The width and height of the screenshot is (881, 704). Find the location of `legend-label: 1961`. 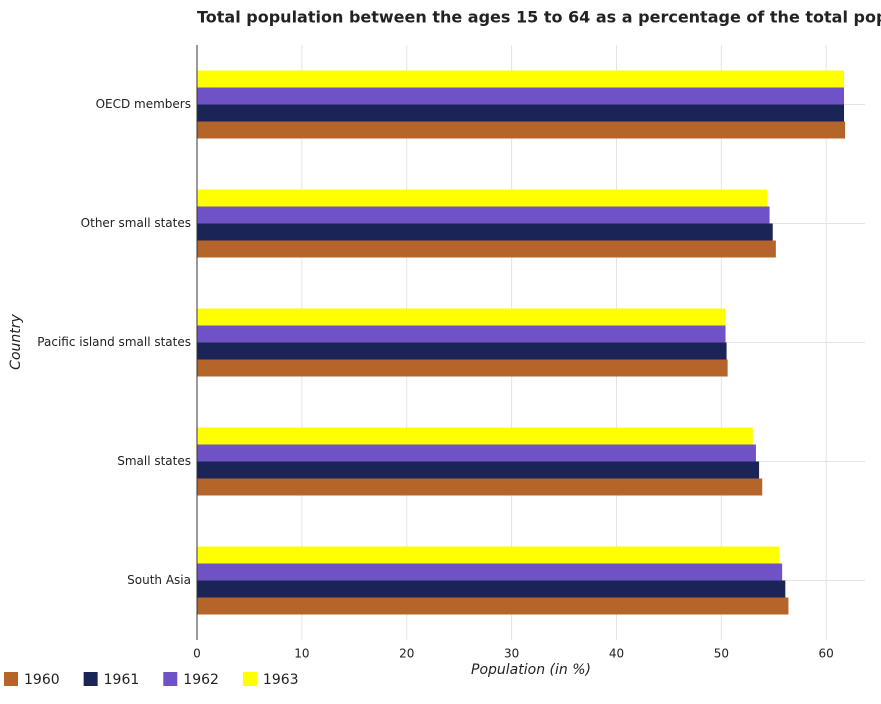

legend-label: 1961 is located at coordinates (122, 680).